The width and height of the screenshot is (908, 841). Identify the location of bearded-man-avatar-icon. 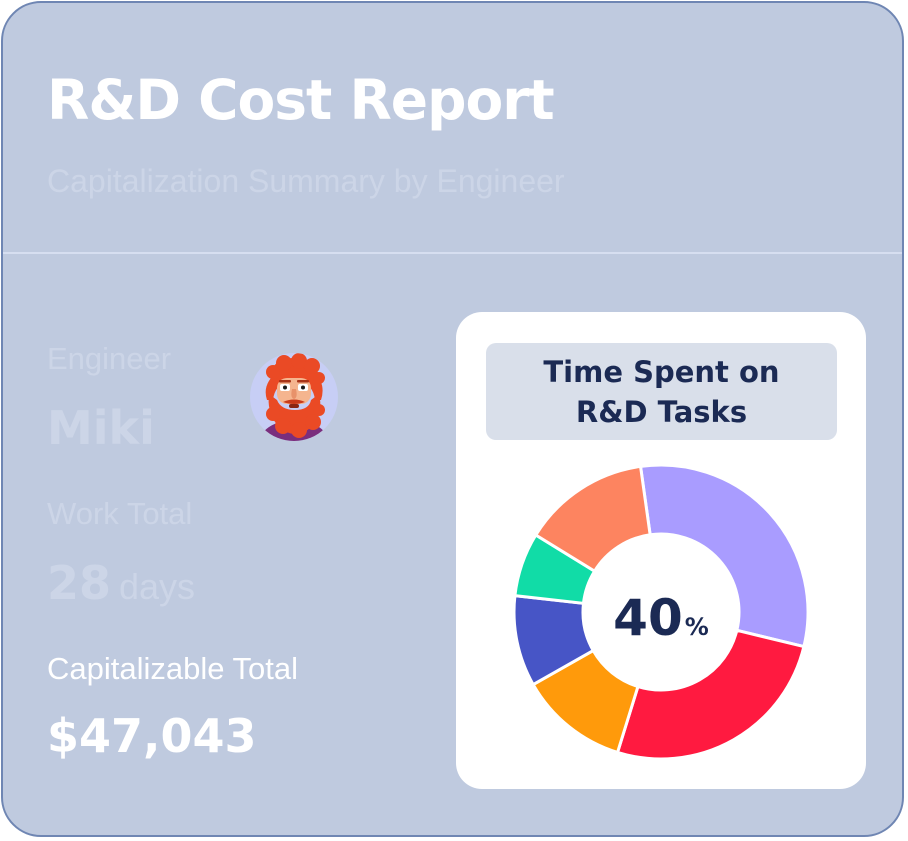
(294, 397).